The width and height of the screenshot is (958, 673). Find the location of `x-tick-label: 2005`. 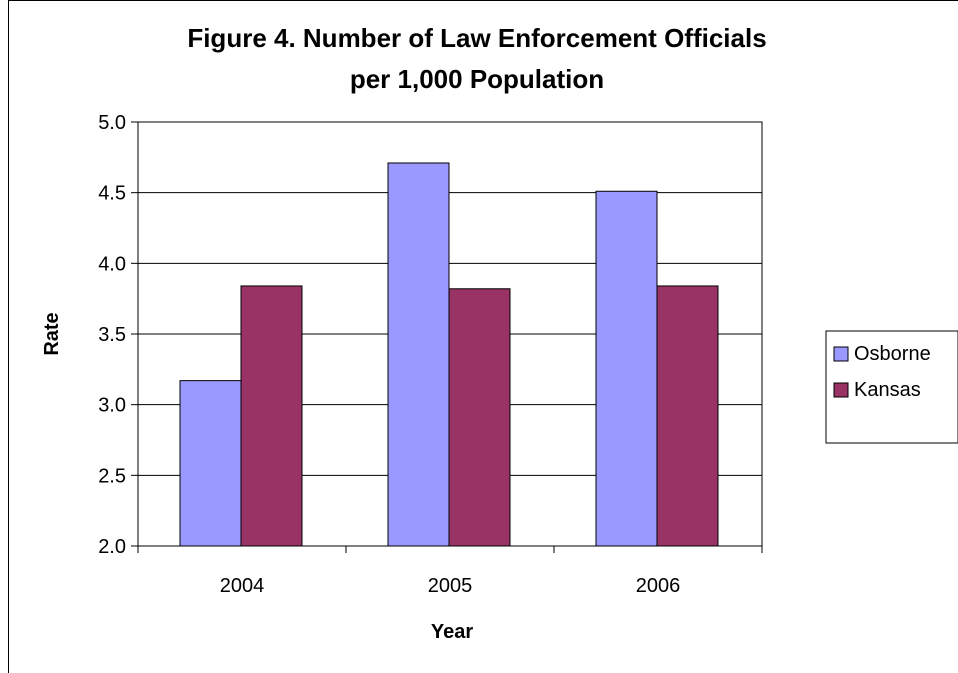

x-tick-label: 2005 is located at coordinates (450, 586).